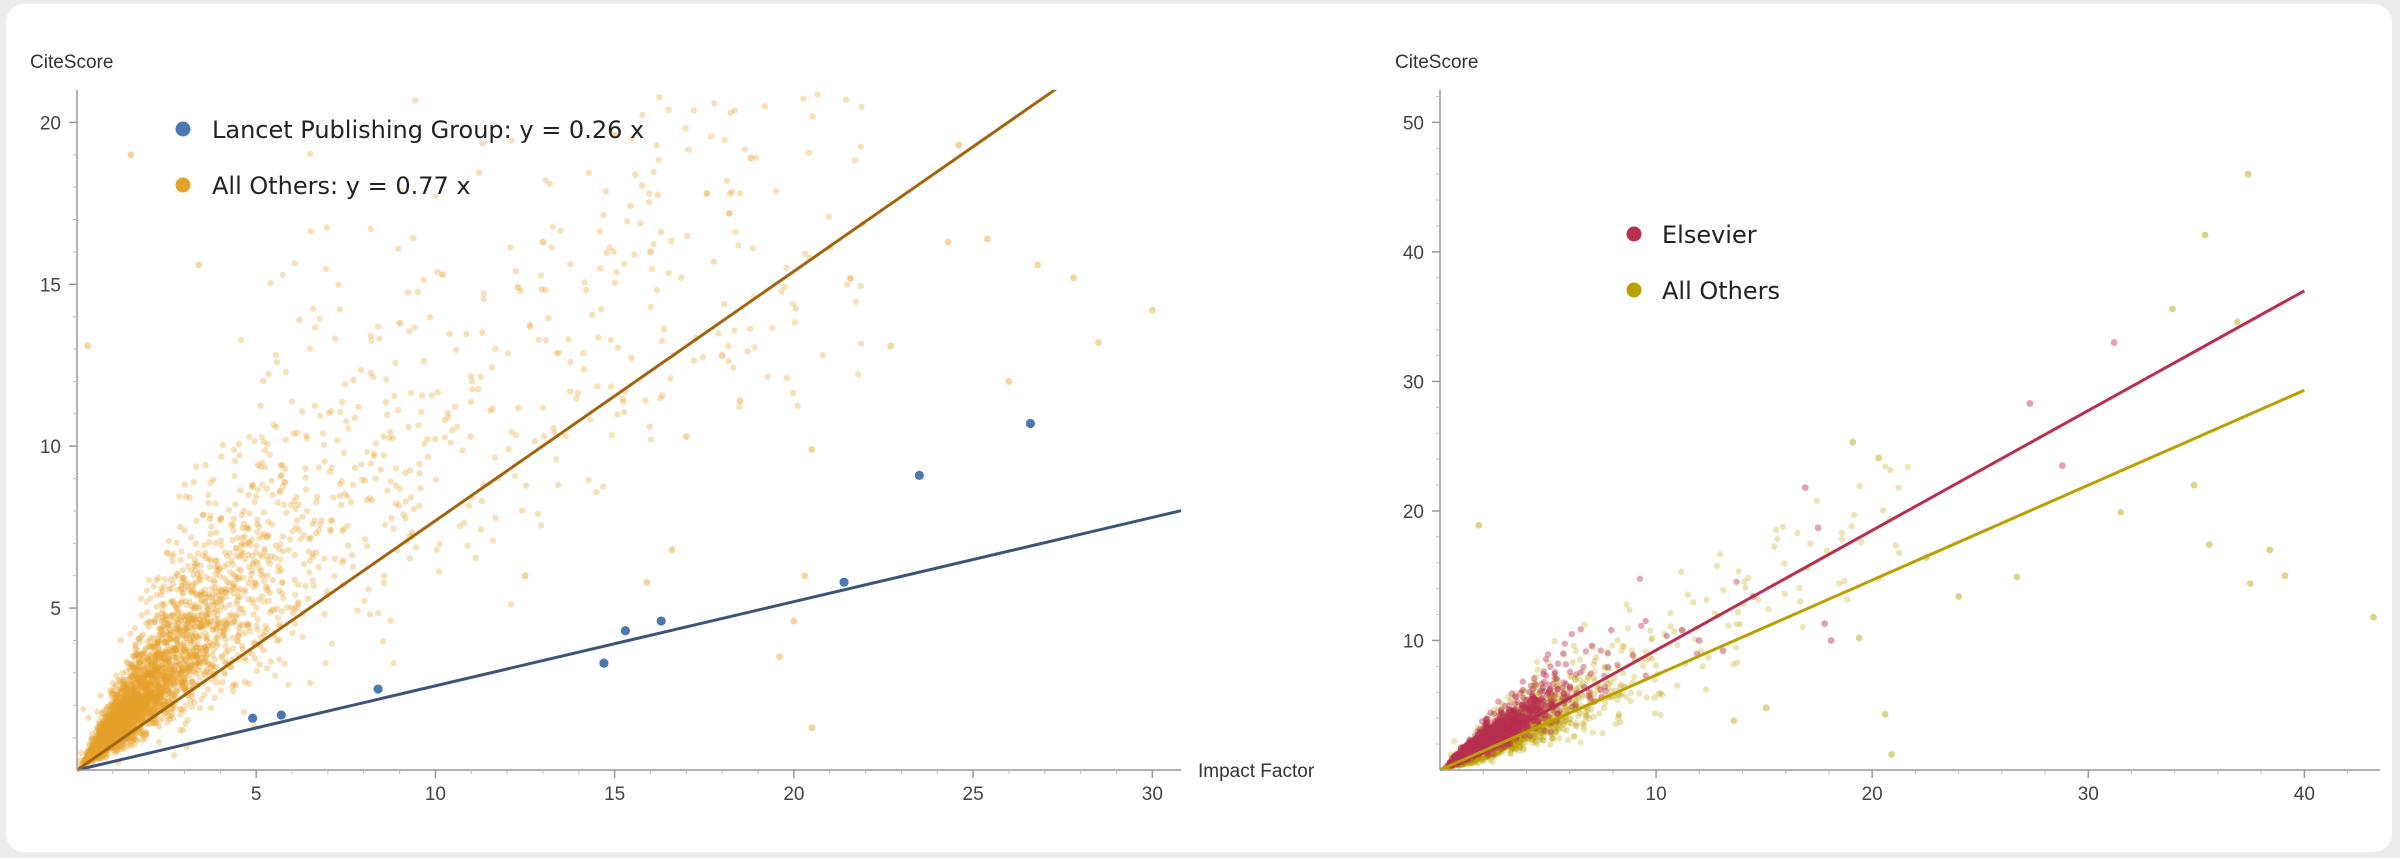 The width and height of the screenshot is (2400, 858). What do you see at coordinates (253, 718) in the screenshot?
I see `data-point` at bounding box center [253, 718].